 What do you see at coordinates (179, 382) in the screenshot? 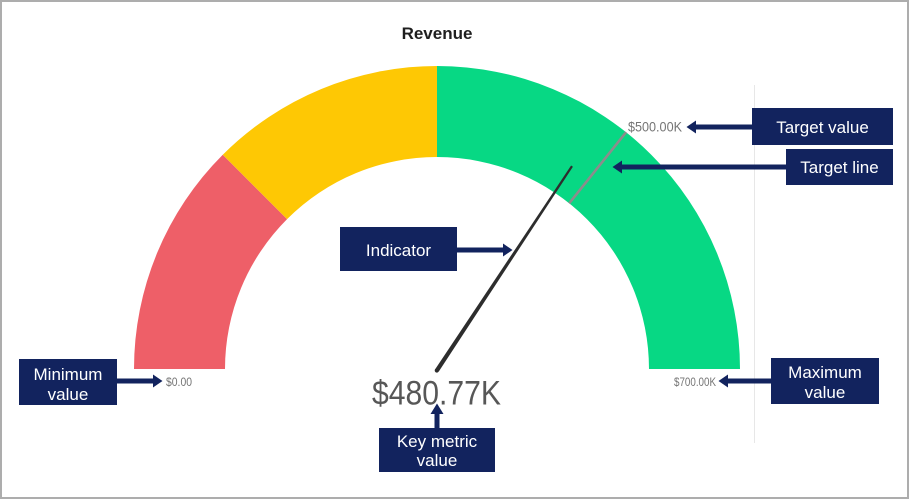
I see `svg-text: $0.00` at bounding box center [179, 382].